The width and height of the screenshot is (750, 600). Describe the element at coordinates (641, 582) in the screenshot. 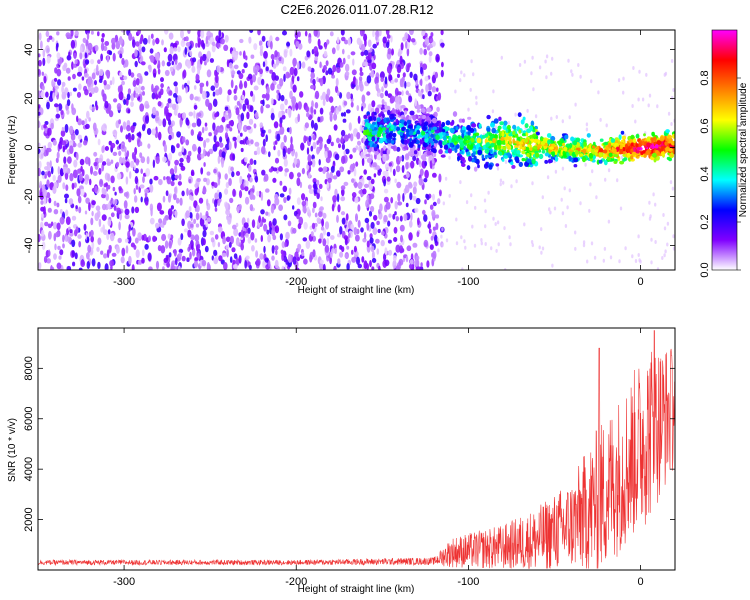

I see `x-tick-label: 0` at that location.